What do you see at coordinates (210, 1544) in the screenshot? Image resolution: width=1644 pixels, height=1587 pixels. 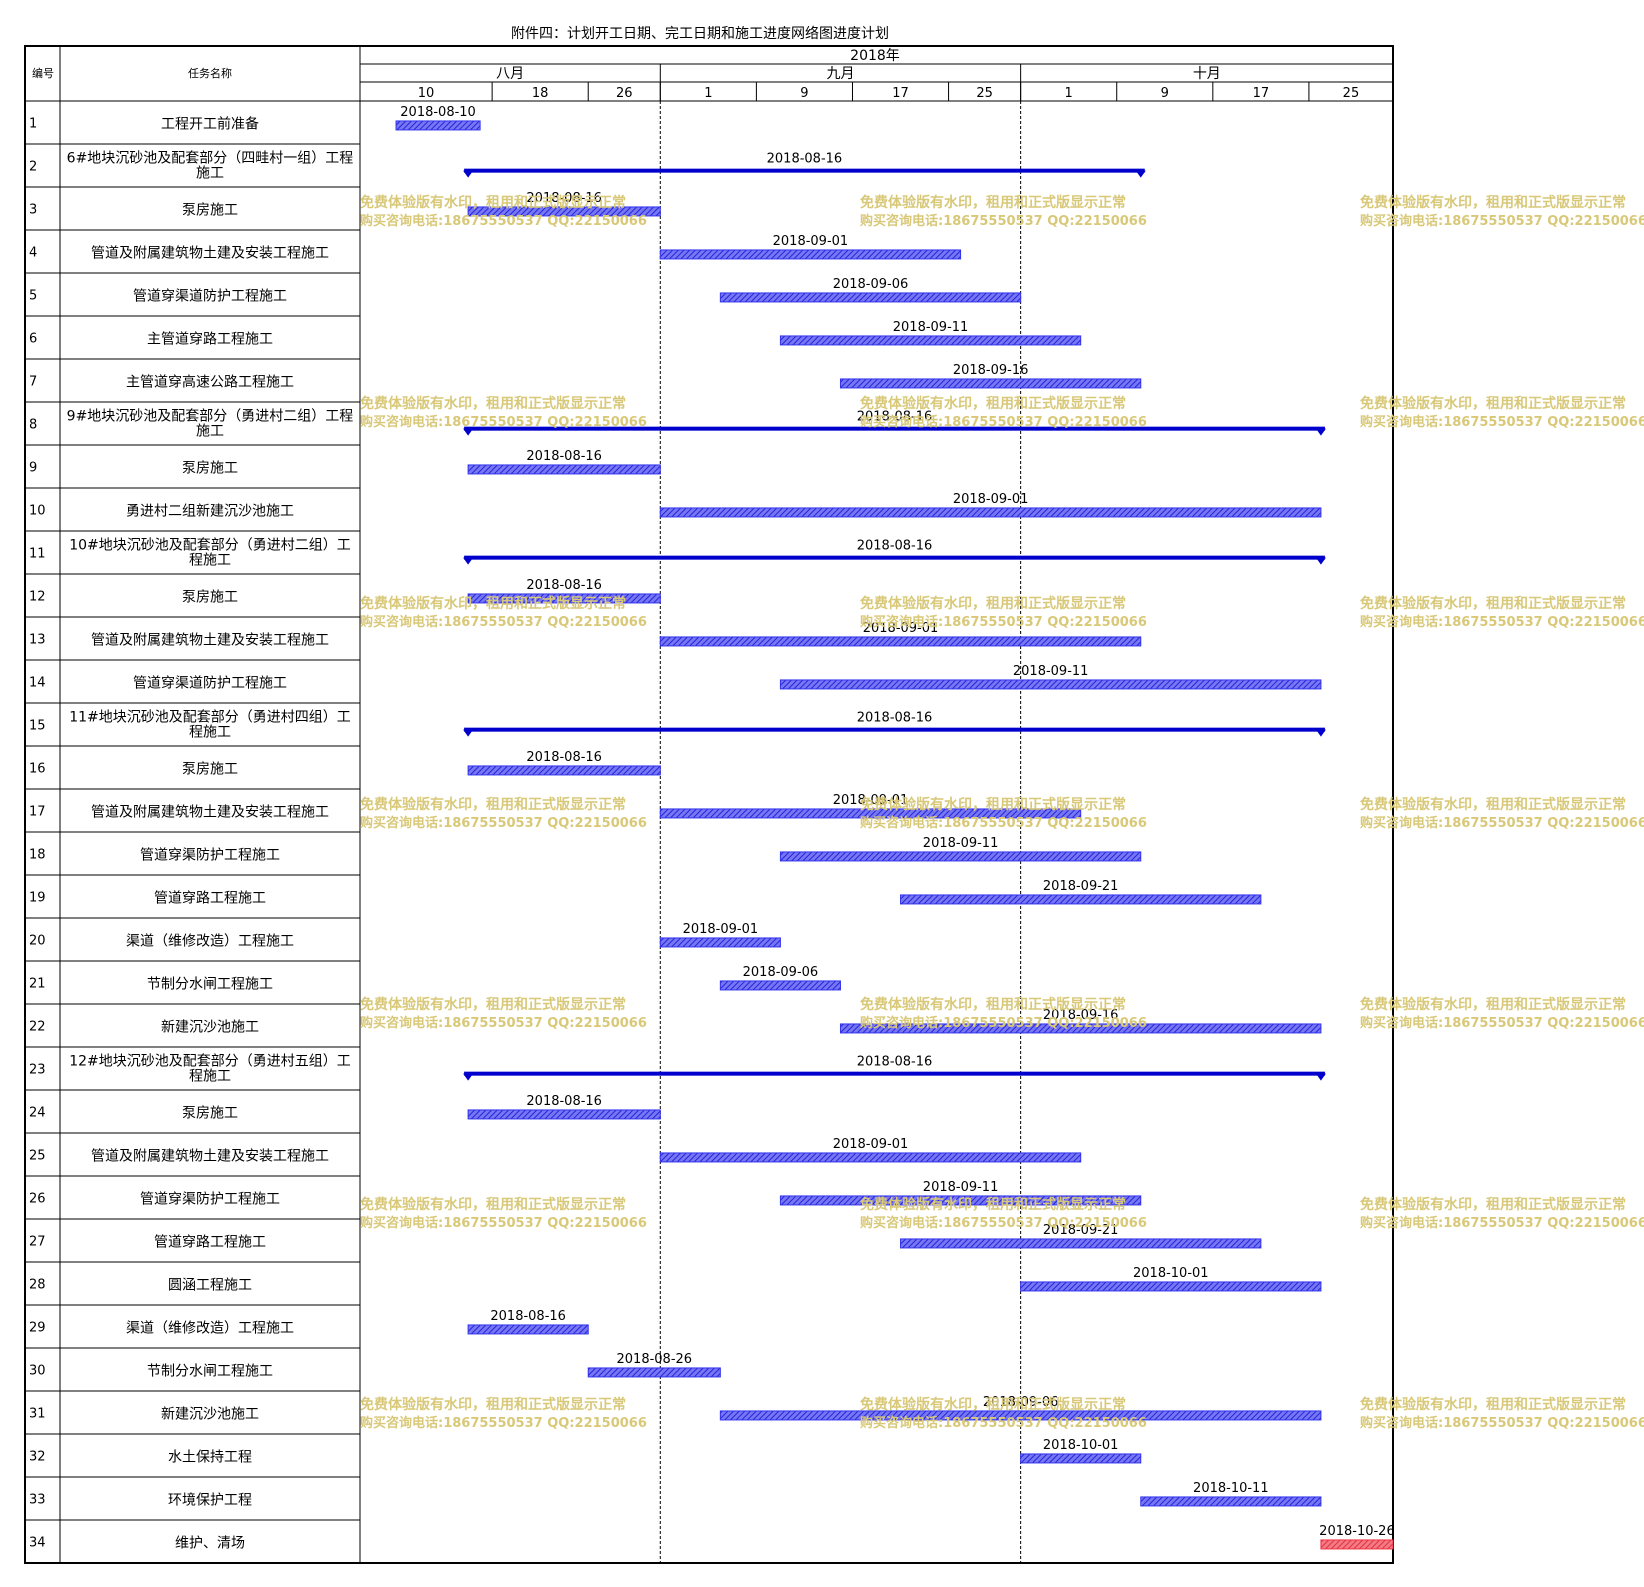 I see `task-name: 维护、清场` at bounding box center [210, 1544].